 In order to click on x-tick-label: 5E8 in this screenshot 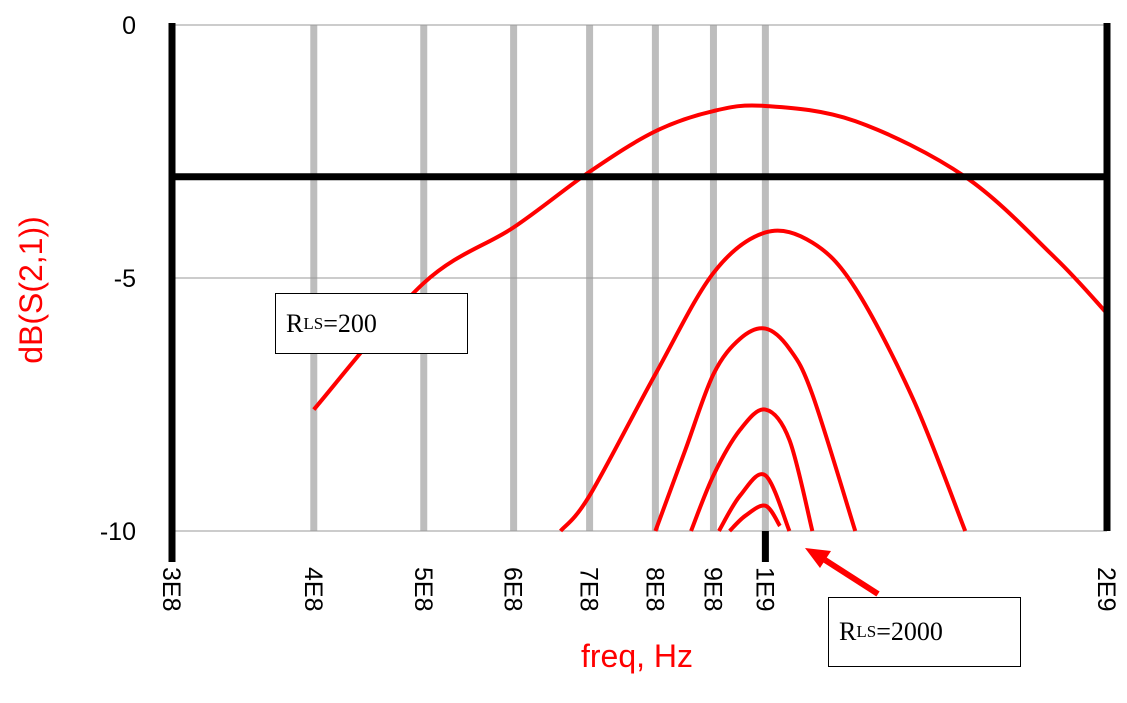, I will do `click(423, 589)`.